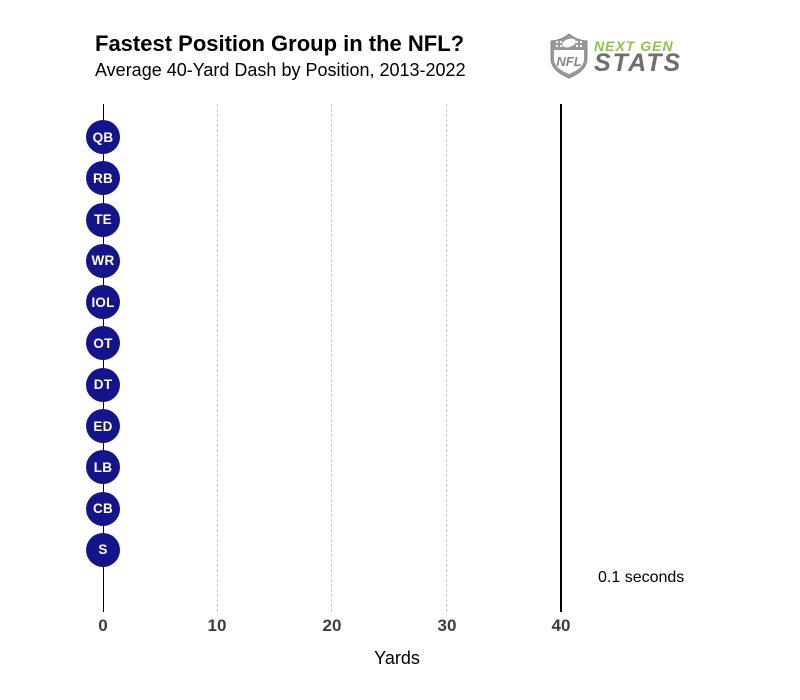 This screenshot has height=700, width=800. What do you see at coordinates (103, 625) in the screenshot?
I see `x-tick-0: 0` at bounding box center [103, 625].